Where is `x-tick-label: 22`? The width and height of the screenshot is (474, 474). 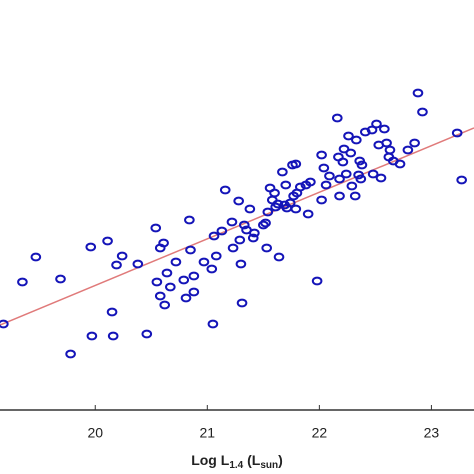
x-tick-label: 22 is located at coordinates (320, 433).